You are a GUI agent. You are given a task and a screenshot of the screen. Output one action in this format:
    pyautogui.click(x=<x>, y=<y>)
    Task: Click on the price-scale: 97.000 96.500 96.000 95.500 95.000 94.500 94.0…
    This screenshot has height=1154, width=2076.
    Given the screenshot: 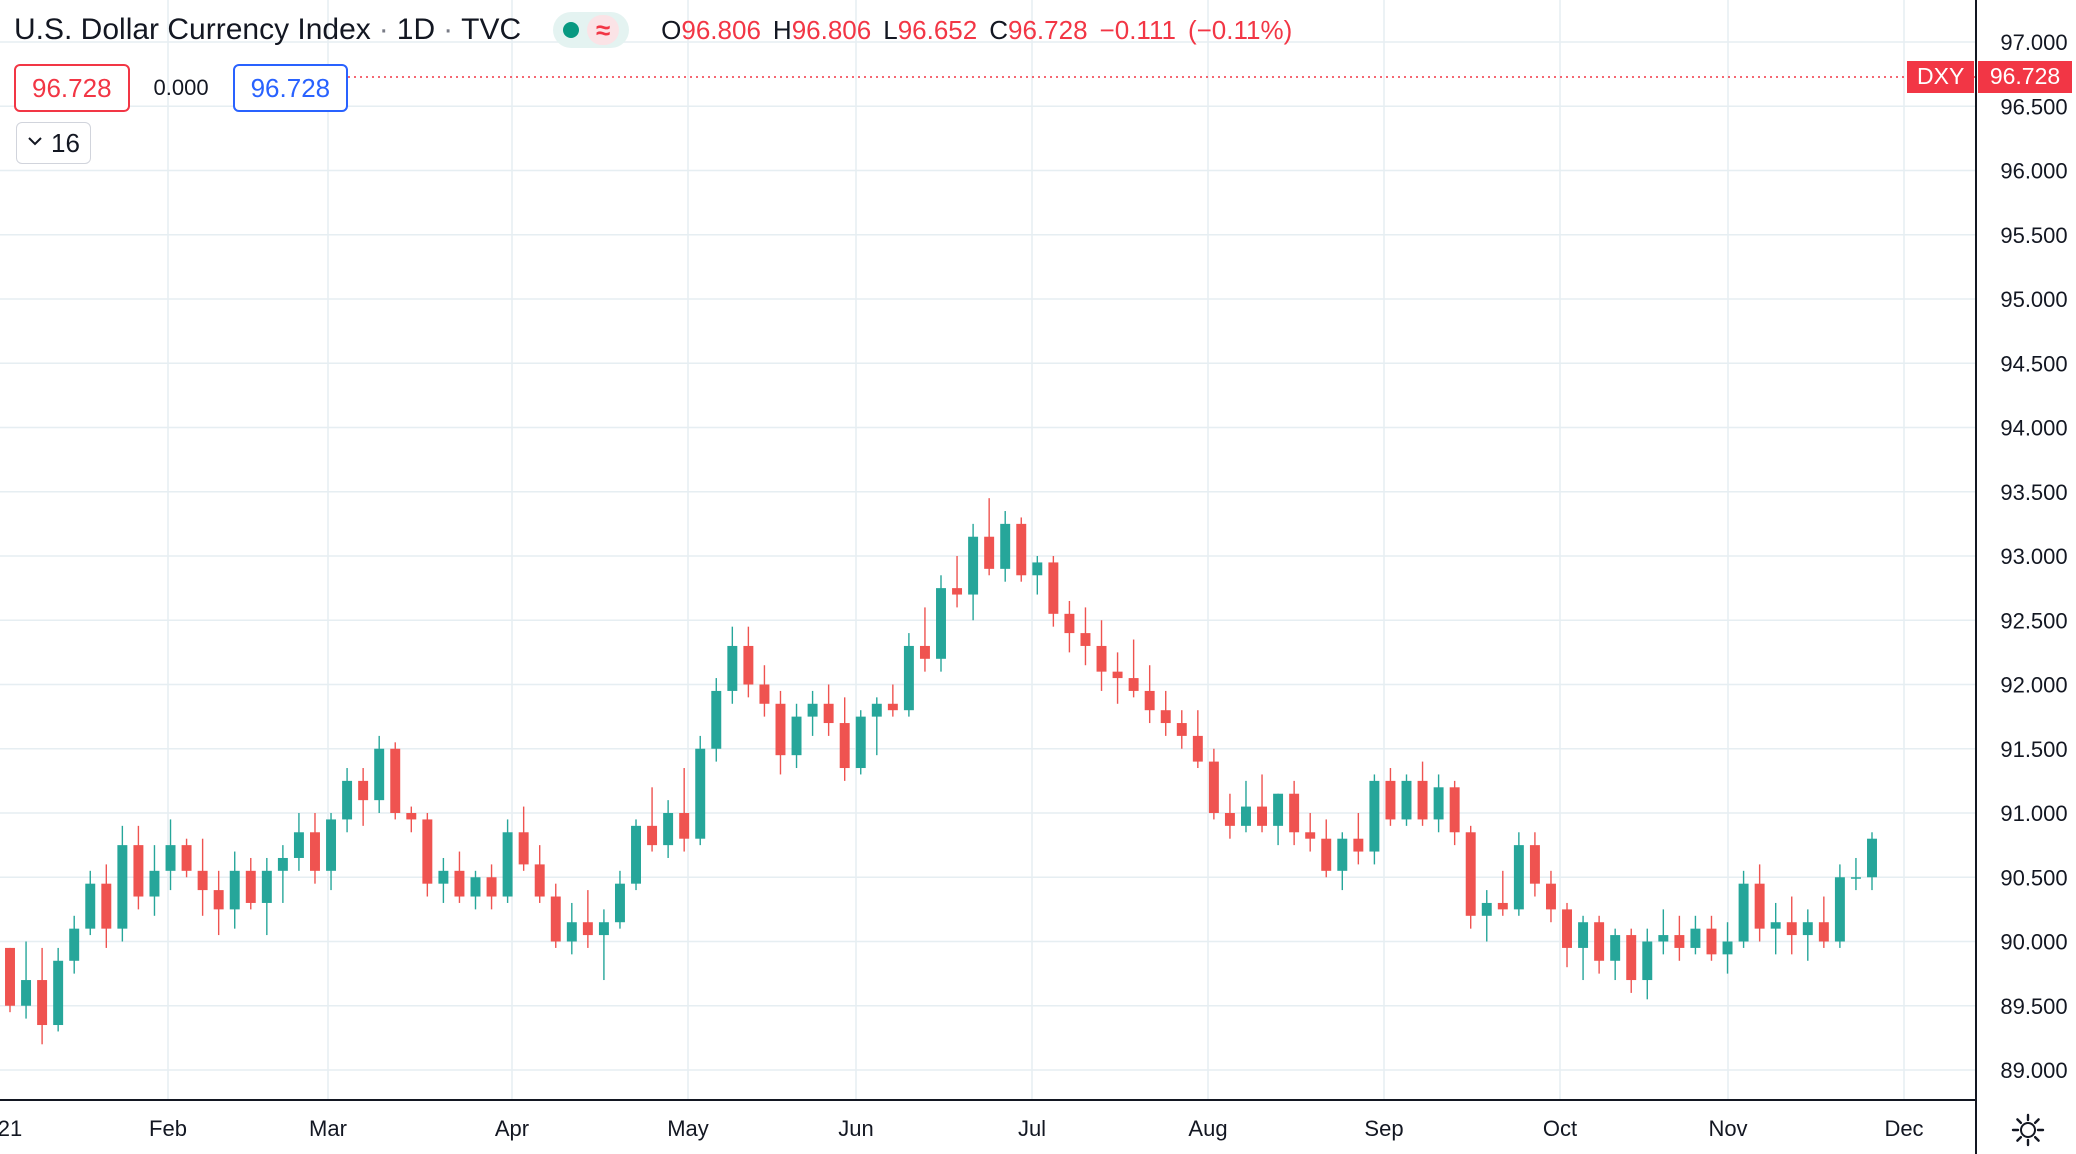 What is the action you would take?
    pyautogui.click(x=2033, y=556)
    